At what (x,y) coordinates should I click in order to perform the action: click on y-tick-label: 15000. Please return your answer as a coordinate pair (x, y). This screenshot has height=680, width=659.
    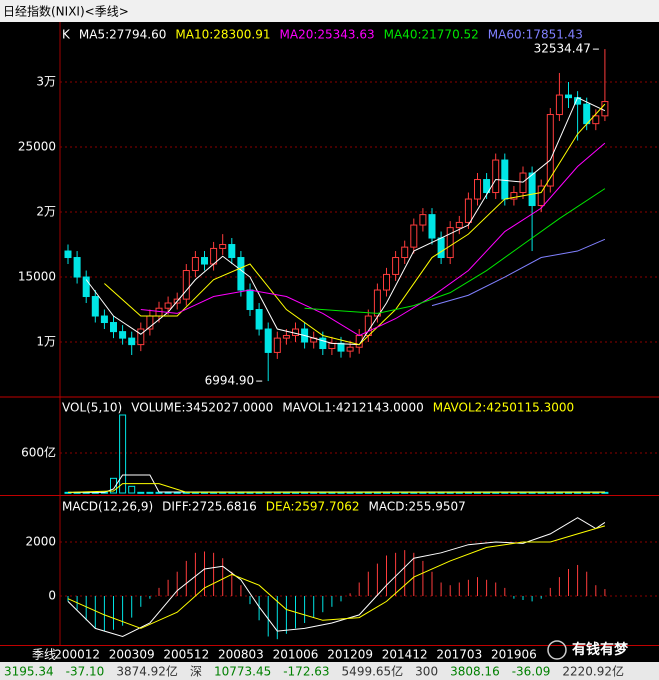
    Looking at the image, I should click on (37, 277).